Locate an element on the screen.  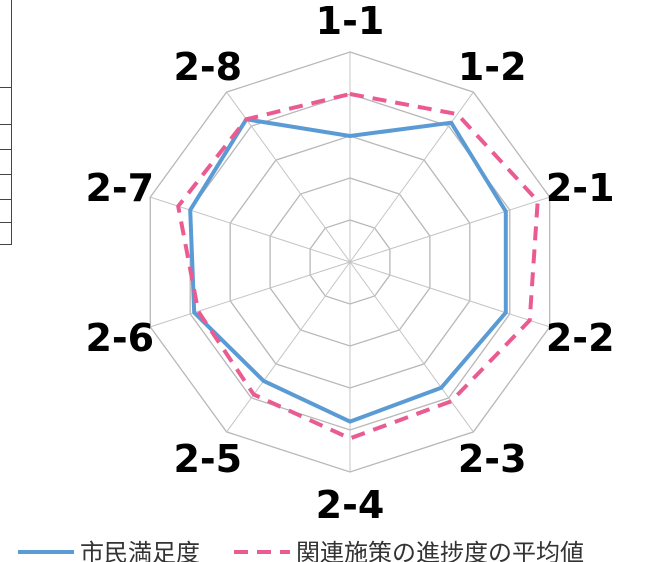
axis-label-2-6: 2-6 is located at coordinates (119, 338).